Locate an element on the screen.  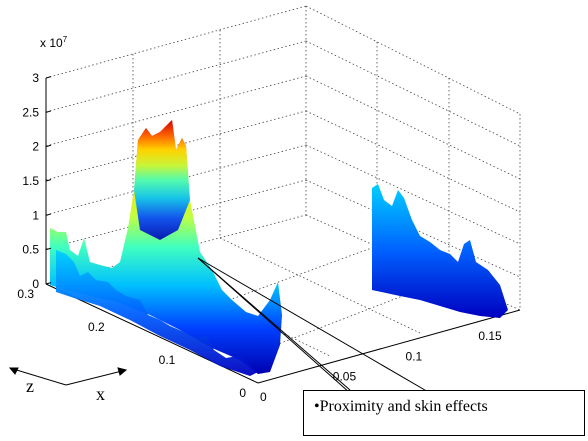
x-indicator-label: x is located at coordinates (100, 394).